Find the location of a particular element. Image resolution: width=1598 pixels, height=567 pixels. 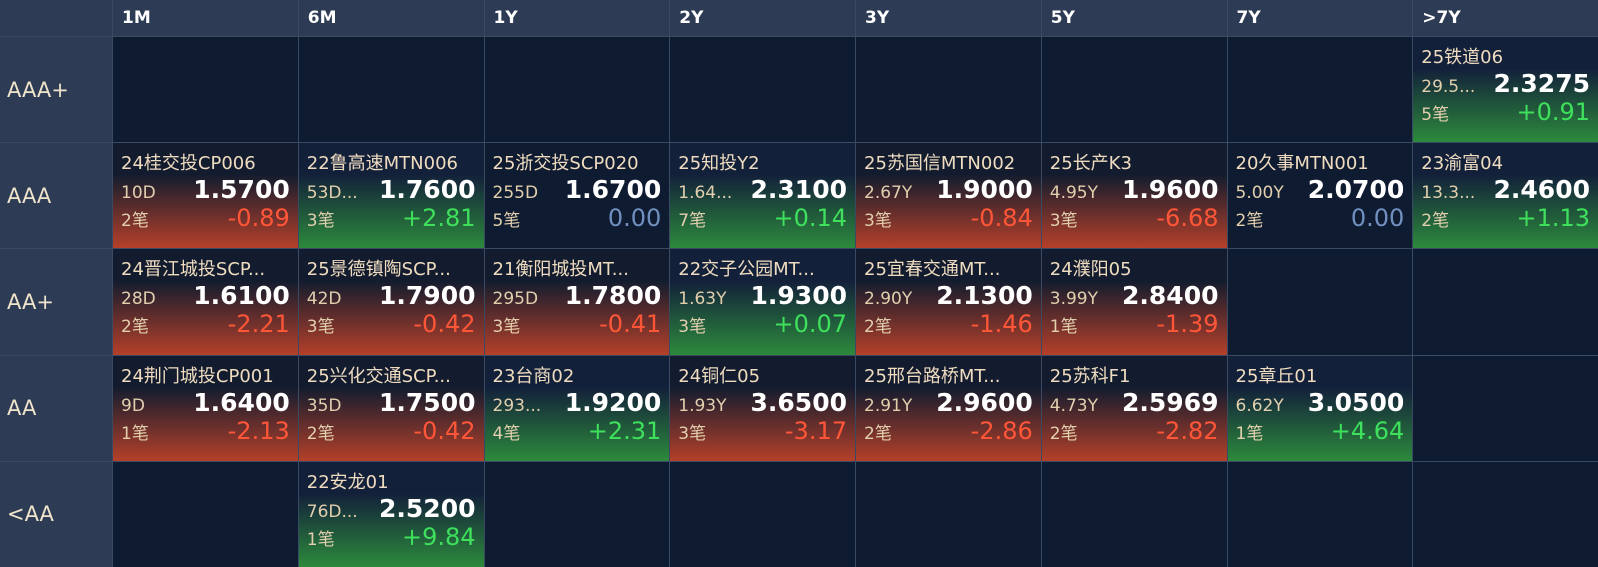

row-term-rate: 35D 1.7500 is located at coordinates (391, 402).